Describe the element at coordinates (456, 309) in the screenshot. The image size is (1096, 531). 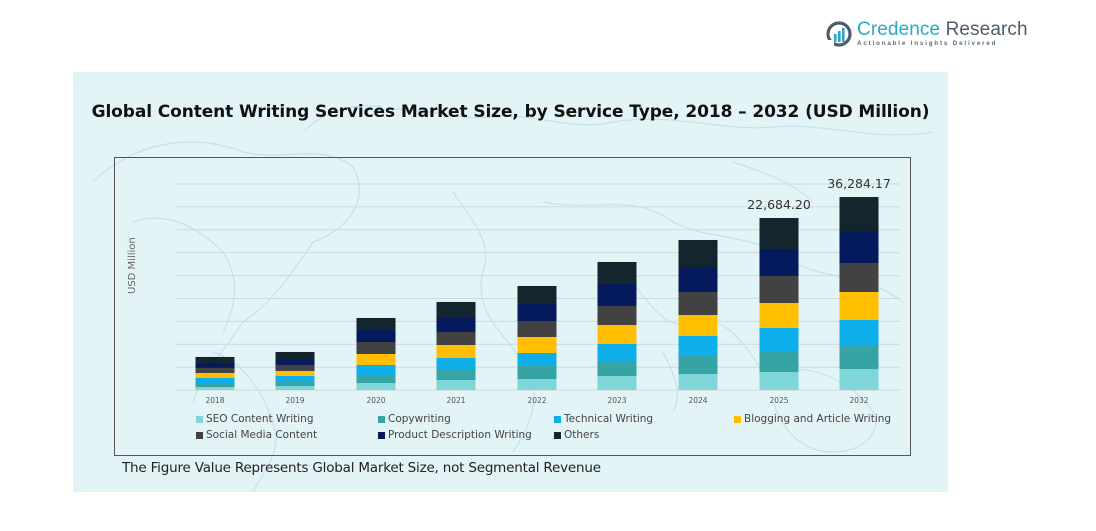
I see `bar-segment-others-2021` at that location.